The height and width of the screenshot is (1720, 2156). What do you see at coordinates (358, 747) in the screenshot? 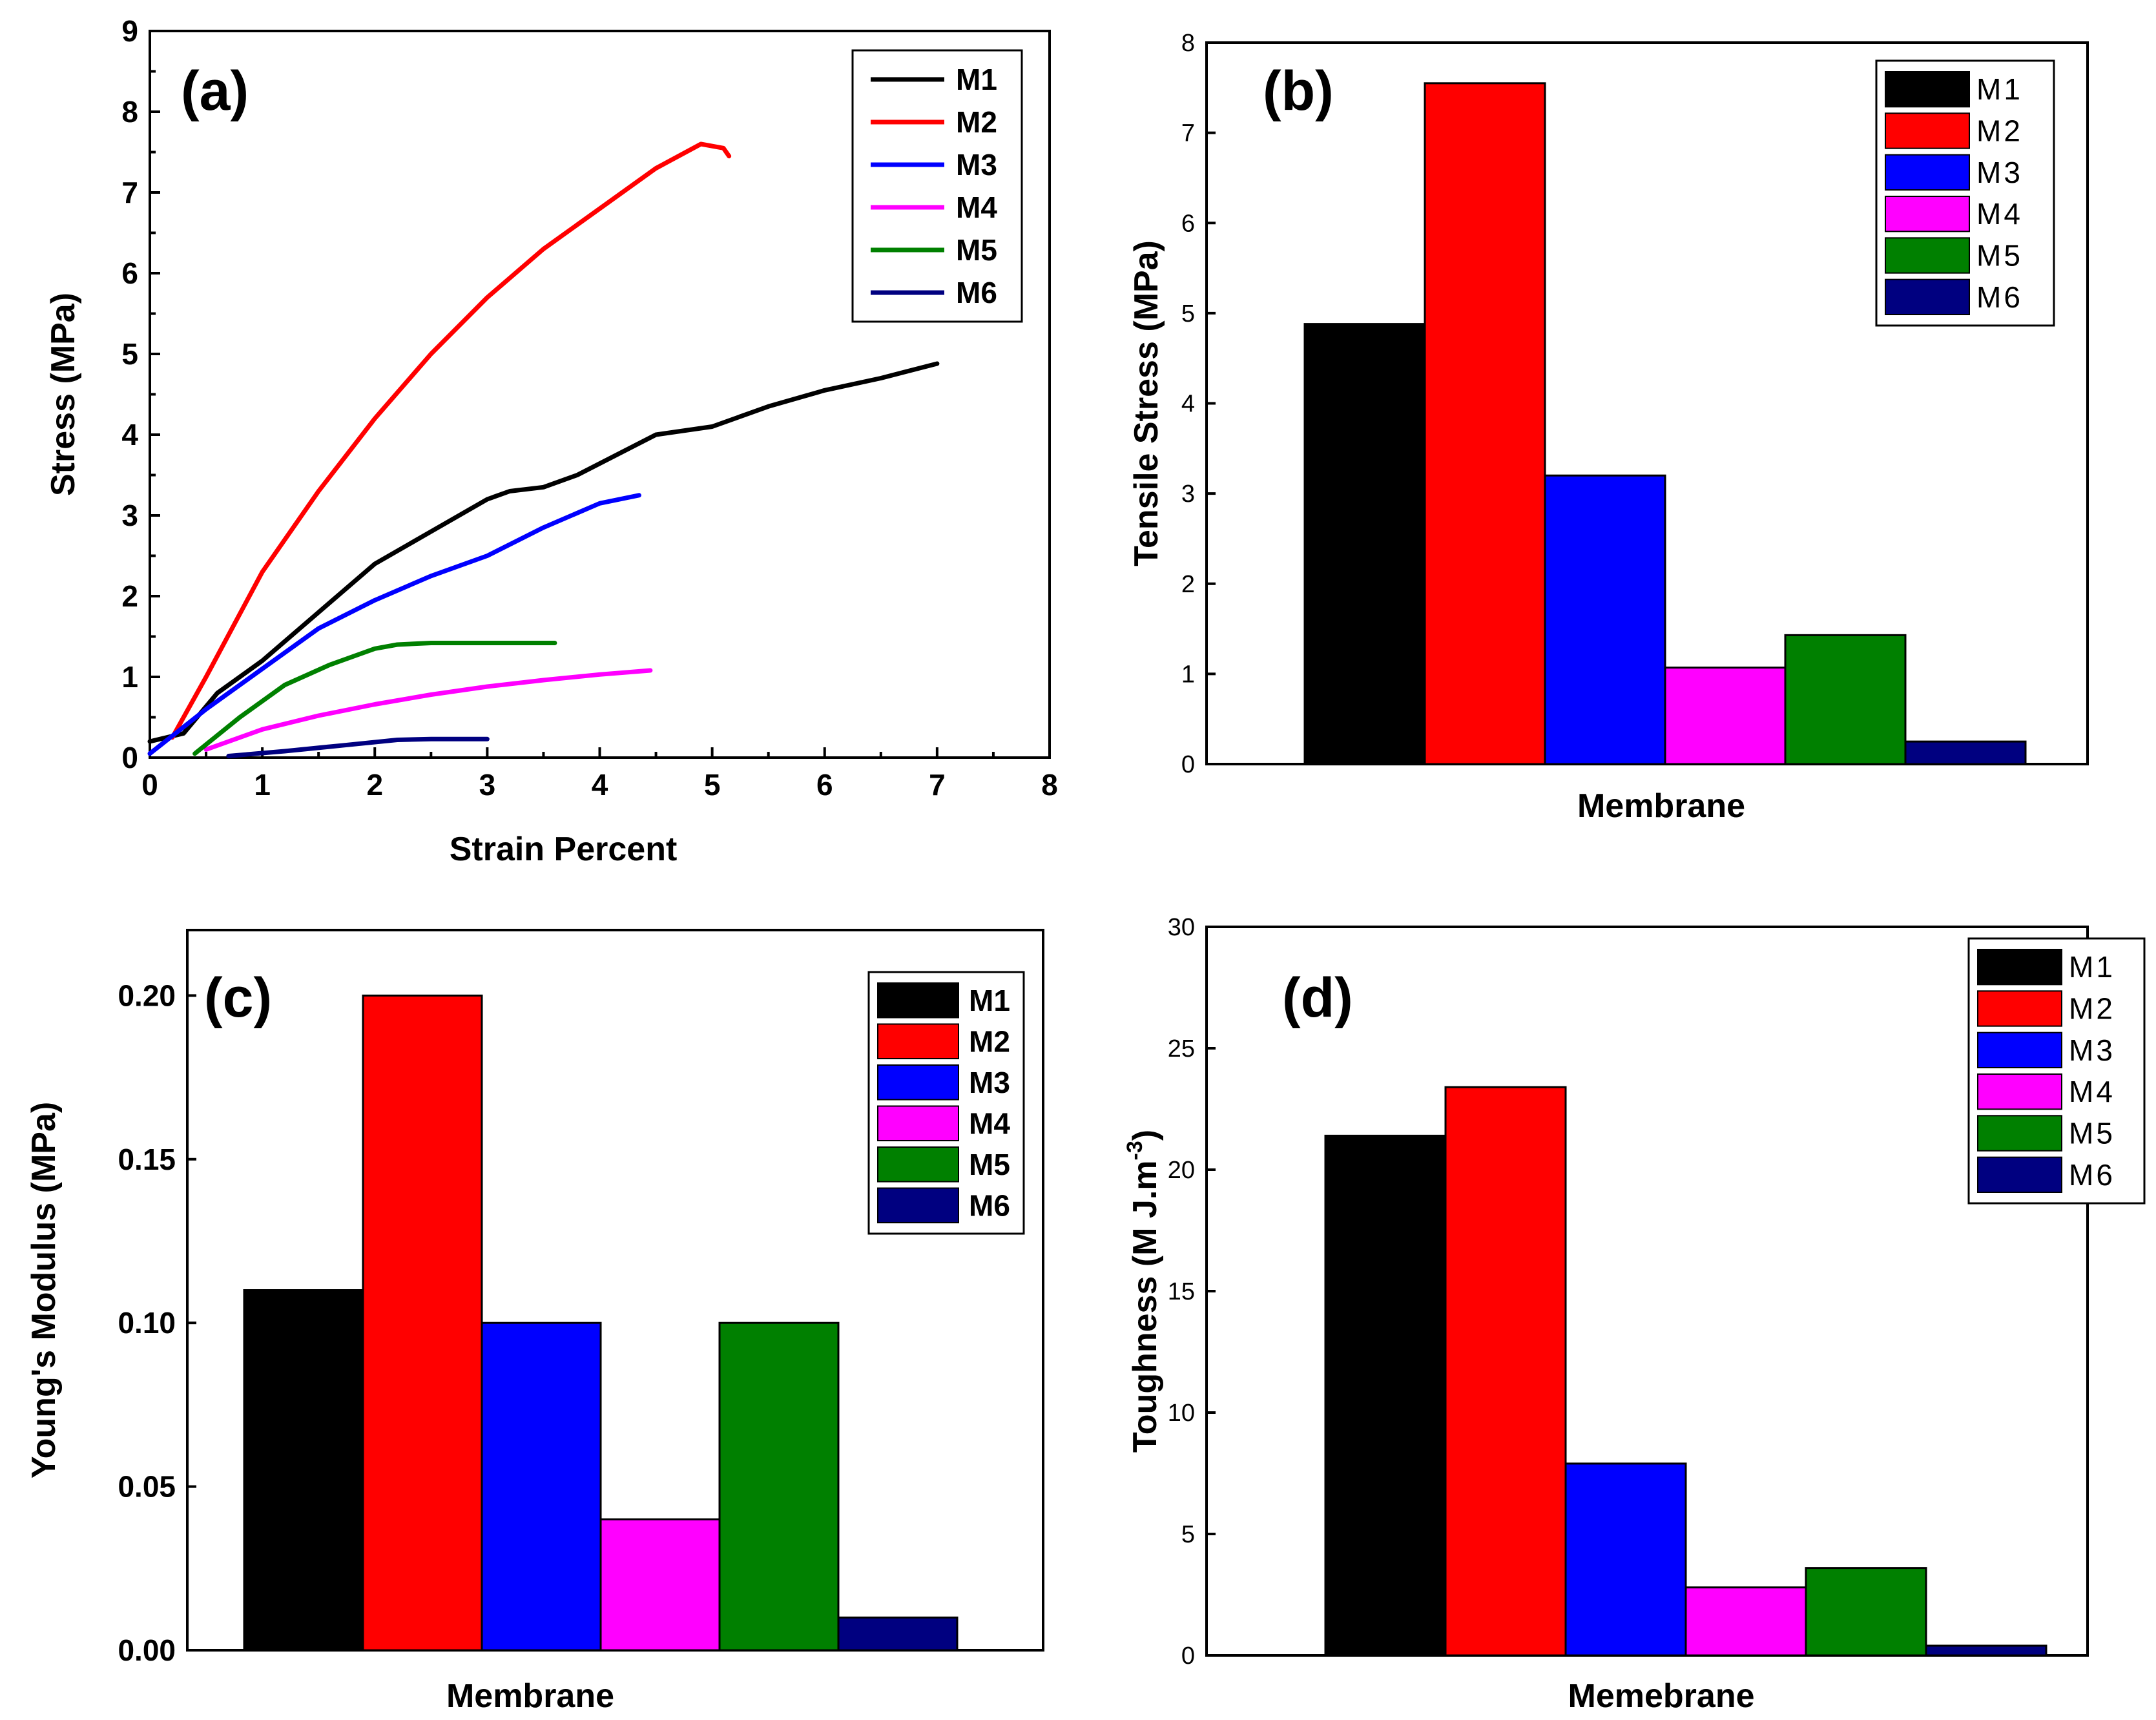
I see `series-line-m6` at bounding box center [358, 747].